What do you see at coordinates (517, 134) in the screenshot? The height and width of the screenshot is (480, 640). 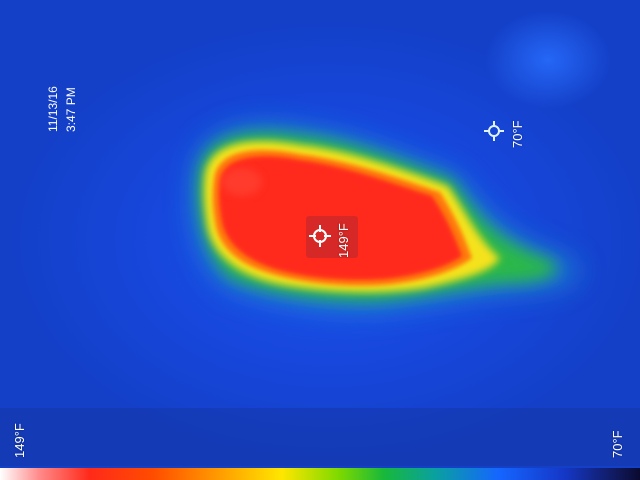 I see `cold-spot-temperature: 70°F` at bounding box center [517, 134].